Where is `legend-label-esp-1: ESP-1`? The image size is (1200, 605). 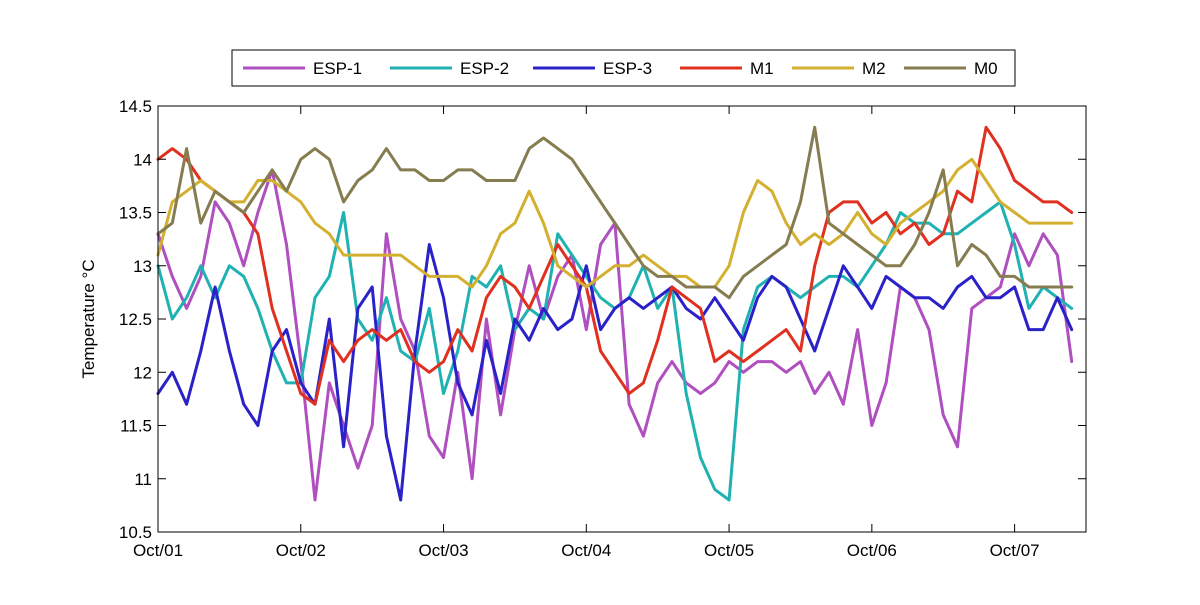 legend-label-esp-1: ESP-1 is located at coordinates (337, 68).